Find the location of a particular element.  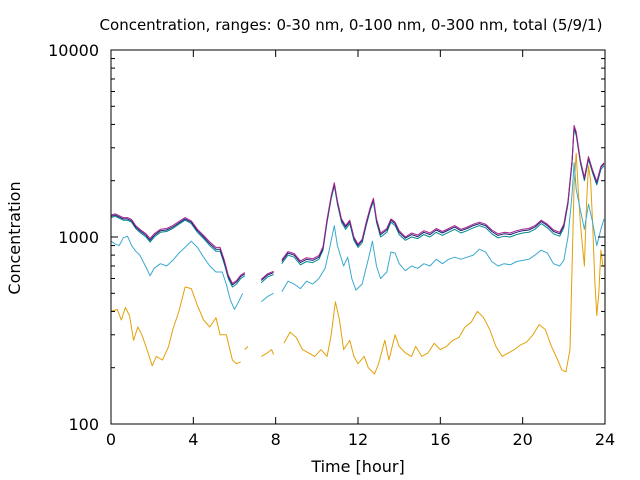

x-tick-label: 24 is located at coordinates (605, 439).